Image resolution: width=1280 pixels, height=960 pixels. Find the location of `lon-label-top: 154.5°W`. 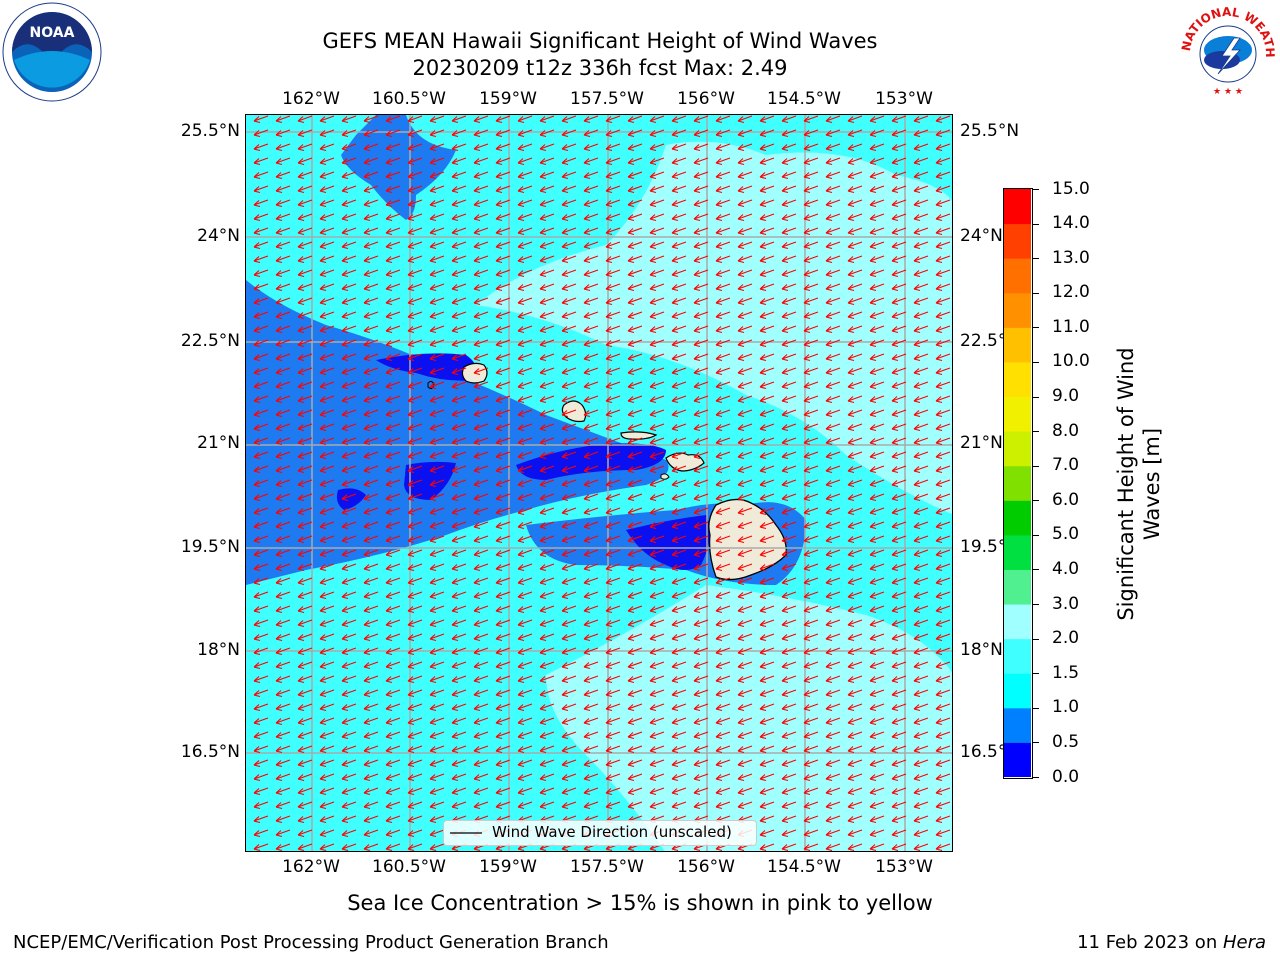

lon-label-top: 154.5°W is located at coordinates (804, 99).